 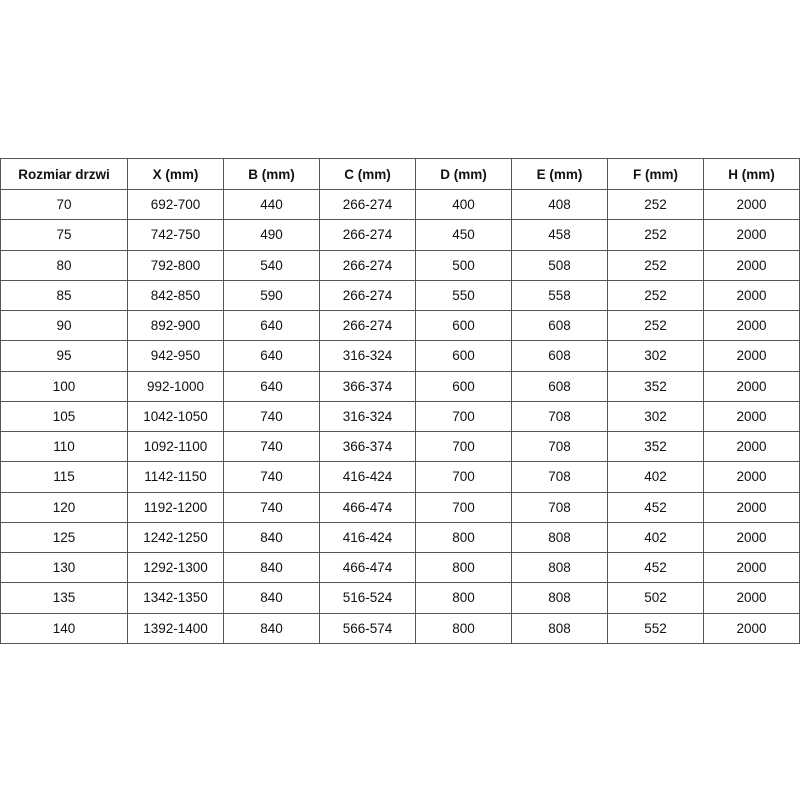 What do you see at coordinates (559, 235) in the screenshot?
I see `table-cell: 458` at bounding box center [559, 235].